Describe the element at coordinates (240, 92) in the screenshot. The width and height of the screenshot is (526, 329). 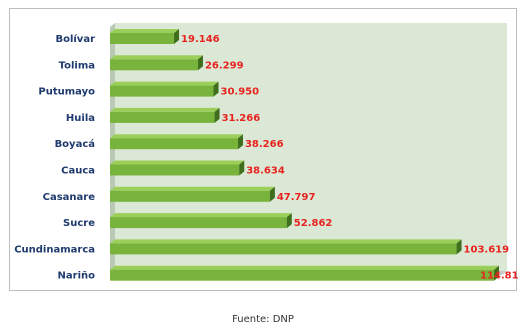
I see `data-label: 30.950` at that location.